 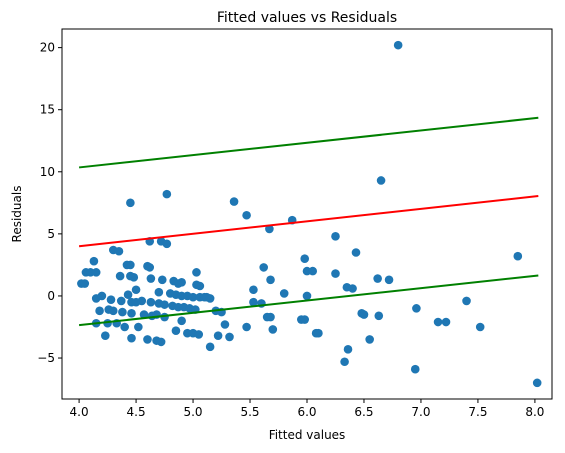 What do you see at coordinates (51, 234) in the screenshot?
I see `y-tick-label-2: 5` at bounding box center [51, 234].